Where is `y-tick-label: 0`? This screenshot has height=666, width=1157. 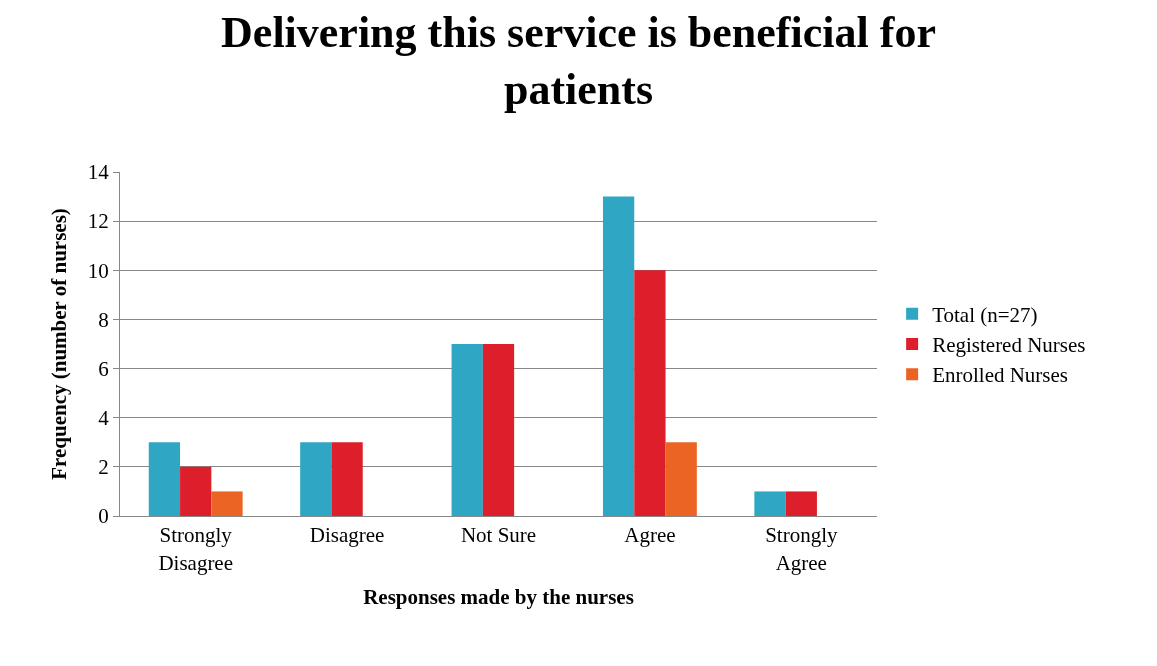
y-tick-label: 0 is located at coordinates (103, 516).